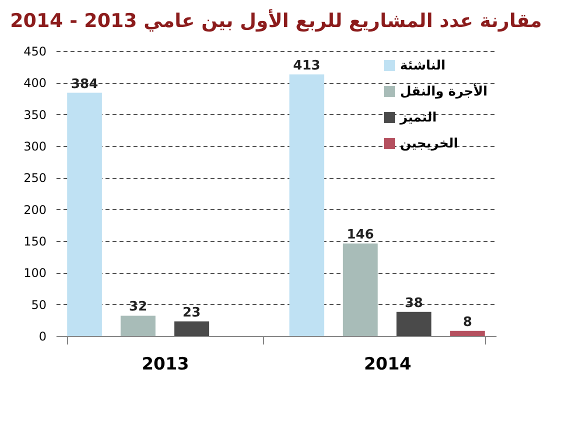 The width and height of the screenshot is (572, 423). Describe the element at coordinates (360, 235) in the screenshot. I see `data-label: 146` at that location.